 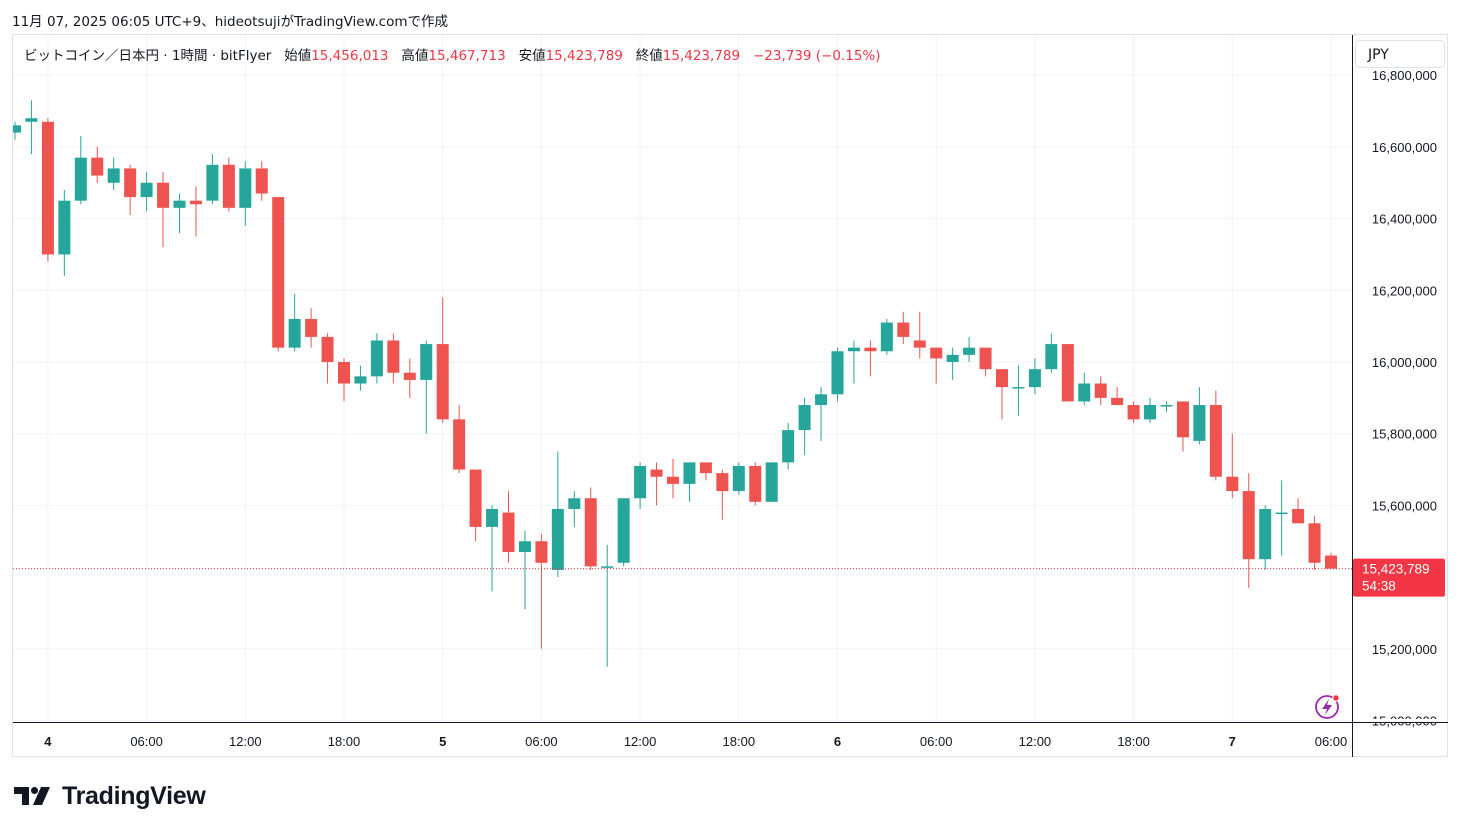 What do you see at coordinates (350, 56) in the screenshot?
I see `legend-open-value: 15,456,013` at bounding box center [350, 56].